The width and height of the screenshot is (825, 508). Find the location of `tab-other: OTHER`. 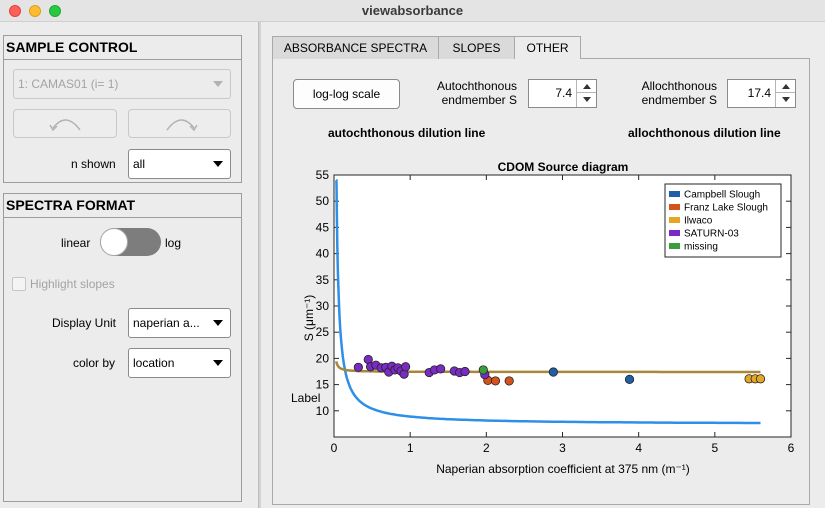

tab-other: OTHER is located at coordinates (547, 48).